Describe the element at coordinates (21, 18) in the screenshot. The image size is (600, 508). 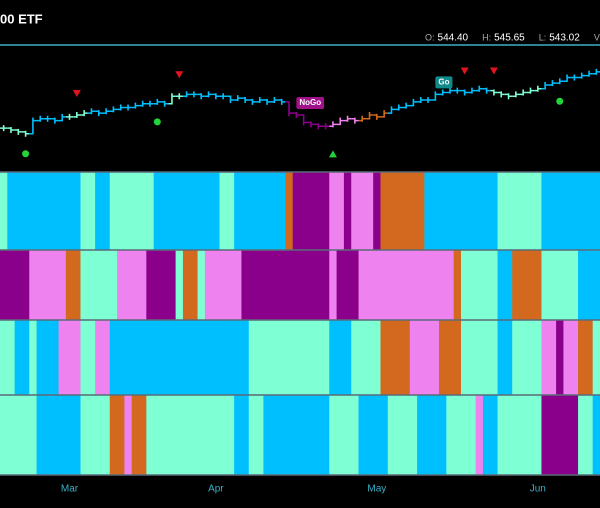
I see `chart-title: 00 ETF` at that location.